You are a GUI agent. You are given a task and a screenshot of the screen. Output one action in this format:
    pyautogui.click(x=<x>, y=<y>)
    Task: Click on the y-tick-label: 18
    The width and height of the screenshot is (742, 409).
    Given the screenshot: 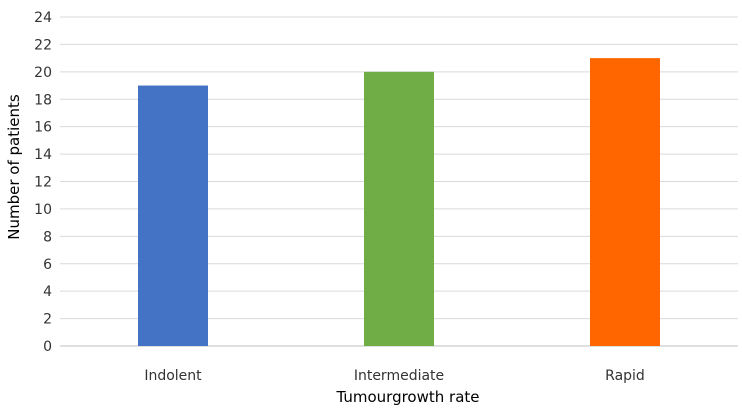 What is the action you would take?
    pyautogui.click(x=43, y=100)
    